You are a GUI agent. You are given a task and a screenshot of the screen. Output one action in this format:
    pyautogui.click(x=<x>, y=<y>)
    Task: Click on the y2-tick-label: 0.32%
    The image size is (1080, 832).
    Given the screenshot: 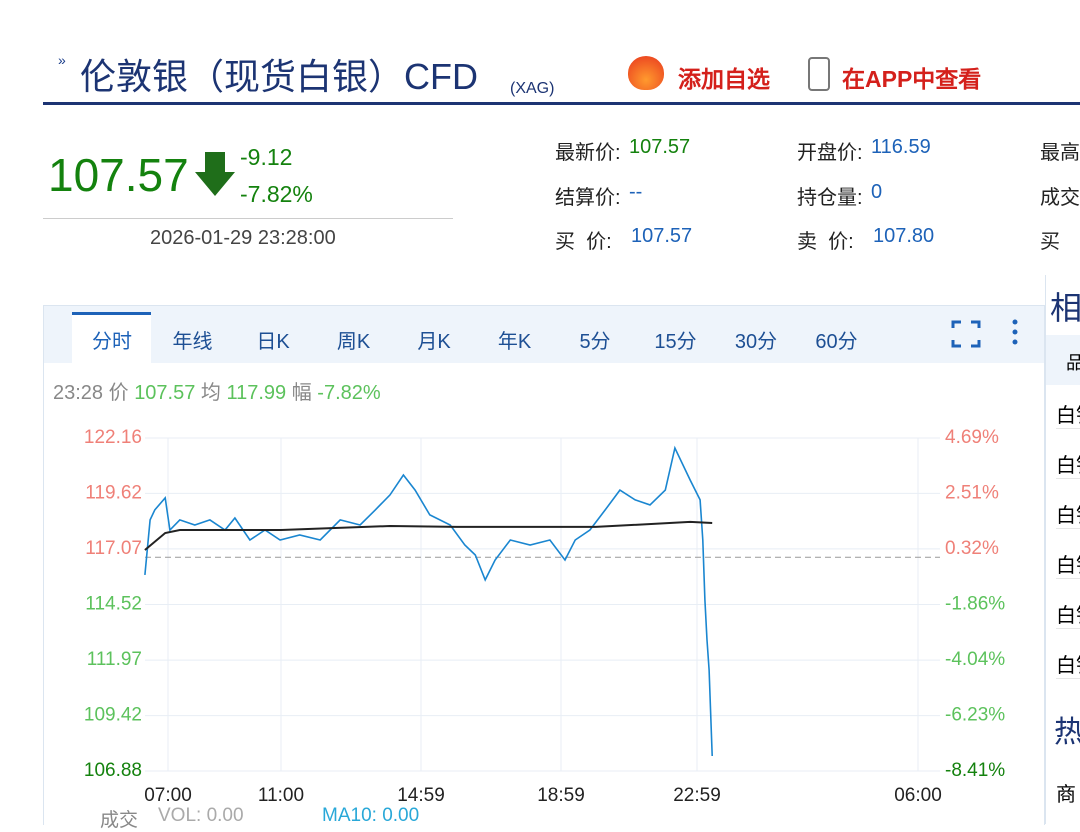 What is the action you would take?
    pyautogui.click(x=972, y=548)
    